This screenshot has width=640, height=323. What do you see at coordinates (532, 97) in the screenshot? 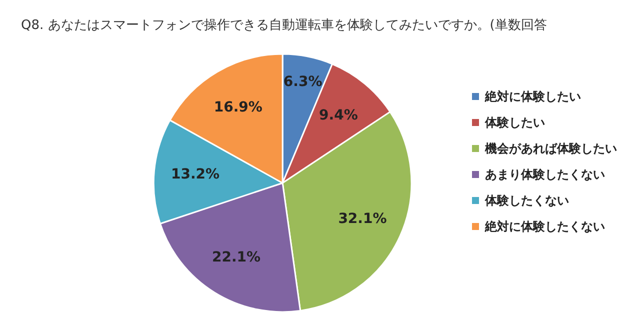
I see `legend-label: 絶対に体験したい` at bounding box center [532, 97].